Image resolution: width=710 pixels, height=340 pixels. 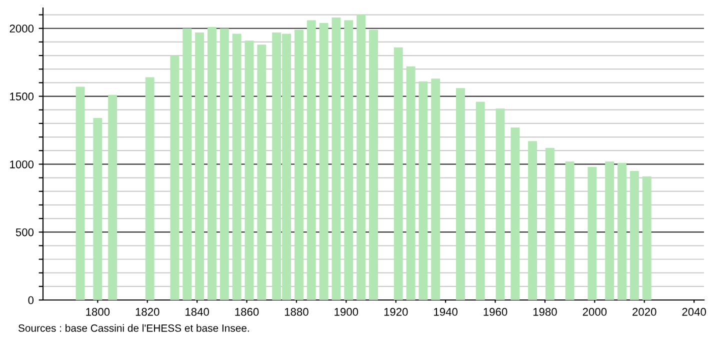 I want to click on y-tick-label: 1000, so click(x=22, y=164).